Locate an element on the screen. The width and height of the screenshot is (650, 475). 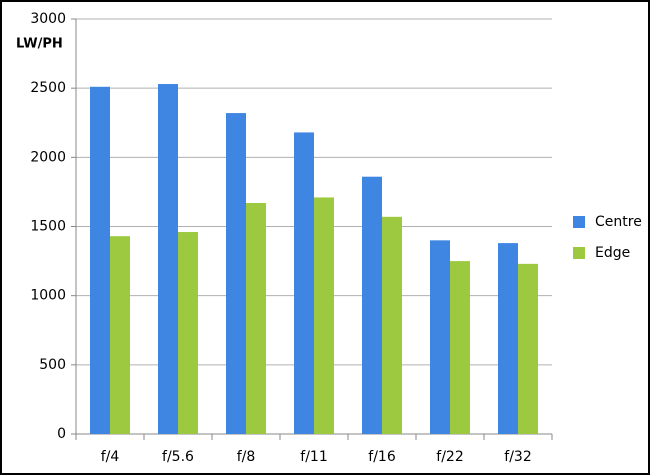
y-tick-label: 1000 is located at coordinates (48, 296).